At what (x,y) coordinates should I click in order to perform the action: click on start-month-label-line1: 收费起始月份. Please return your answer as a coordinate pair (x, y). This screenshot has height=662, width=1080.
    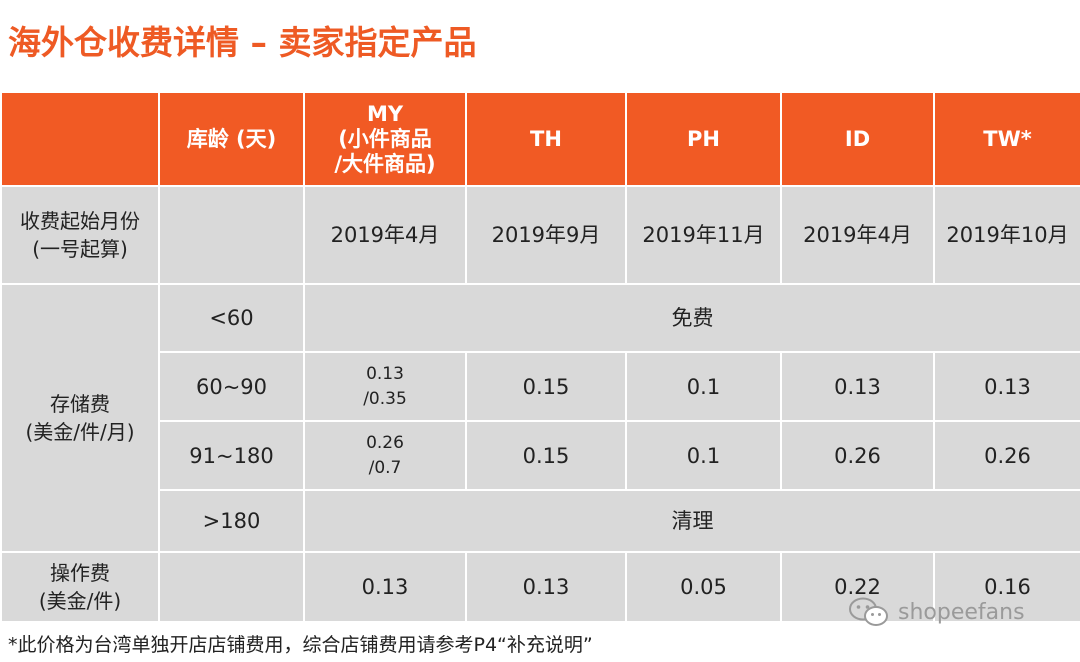
    Looking at the image, I should click on (80, 221).